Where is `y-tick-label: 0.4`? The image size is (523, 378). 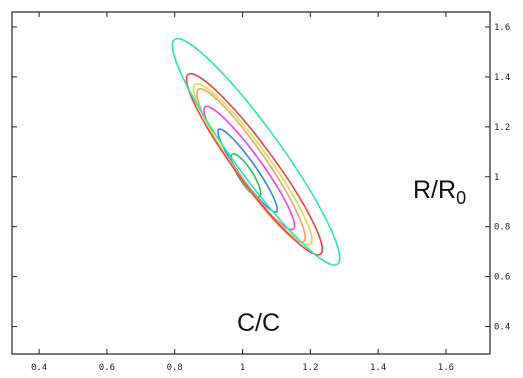 y-tick-label: 0.4 is located at coordinates (502, 328).